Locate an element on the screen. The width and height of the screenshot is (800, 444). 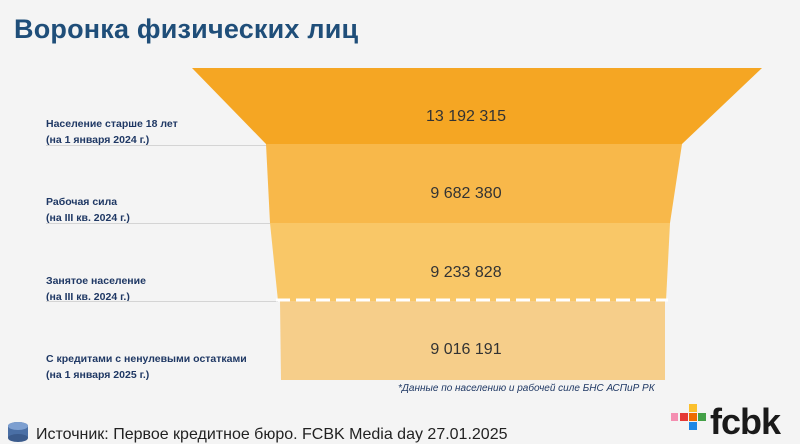
stage-label-text: Занятое население is located at coordinates (96, 281).